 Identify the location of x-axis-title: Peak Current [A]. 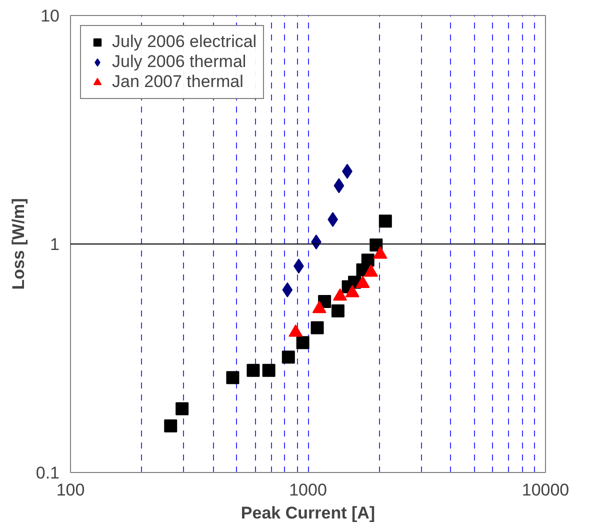
(308, 513).